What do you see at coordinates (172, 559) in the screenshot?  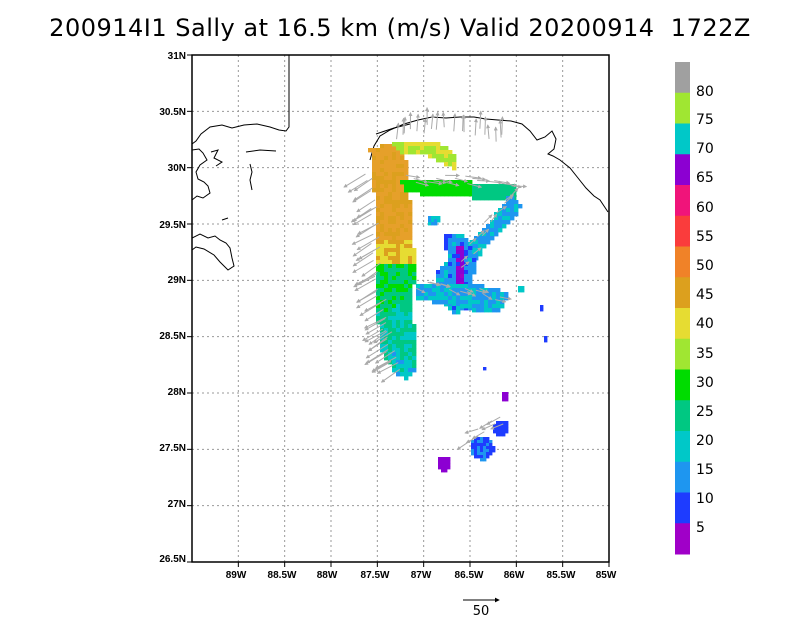 I see `lat-label: 26.5N` at bounding box center [172, 559].